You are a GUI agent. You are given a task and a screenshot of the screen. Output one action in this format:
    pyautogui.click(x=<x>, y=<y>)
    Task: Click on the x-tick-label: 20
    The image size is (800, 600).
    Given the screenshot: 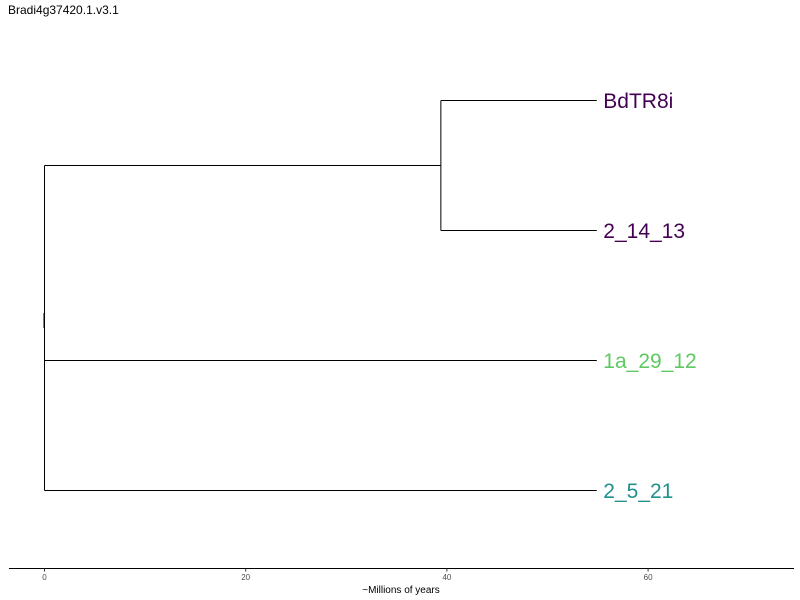 What is the action you would take?
    pyautogui.click(x=245, y=577)
    